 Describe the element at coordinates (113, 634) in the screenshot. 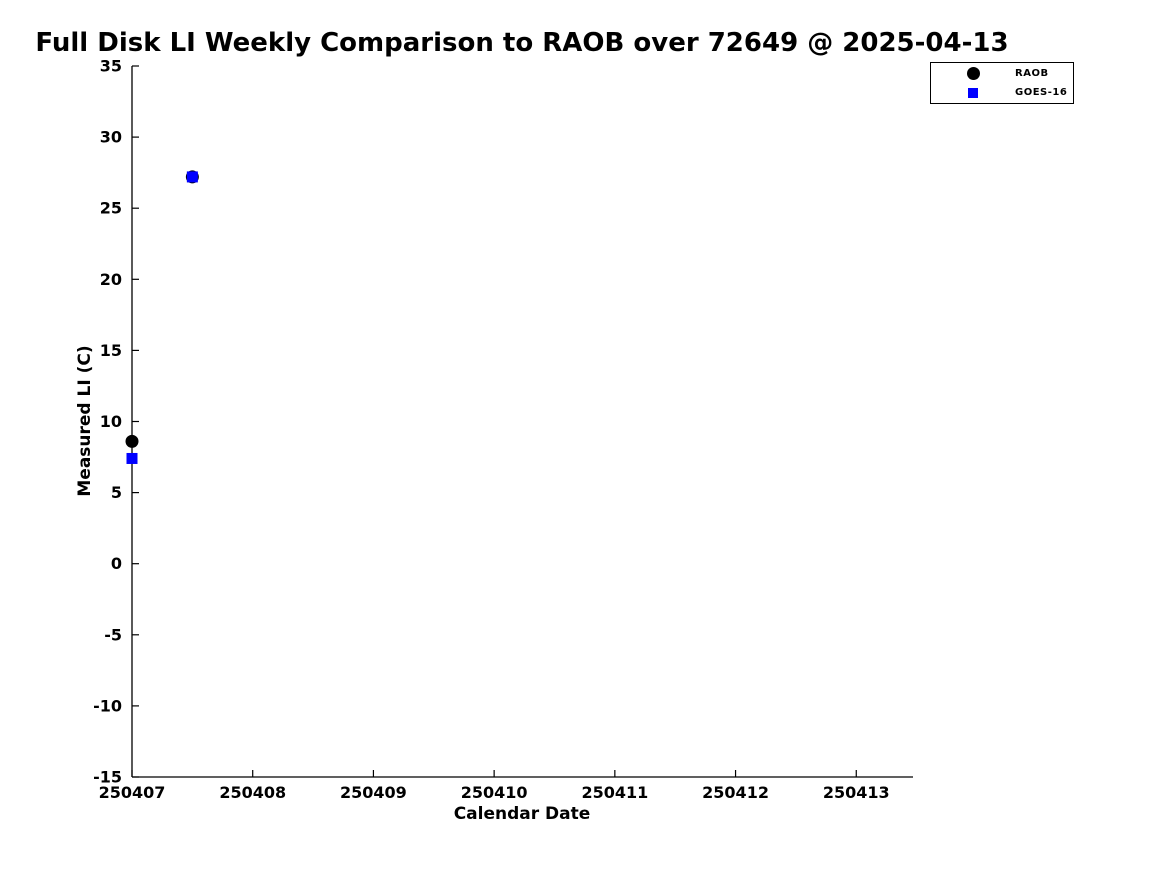

I see `y-tick-label: -5` at that location.